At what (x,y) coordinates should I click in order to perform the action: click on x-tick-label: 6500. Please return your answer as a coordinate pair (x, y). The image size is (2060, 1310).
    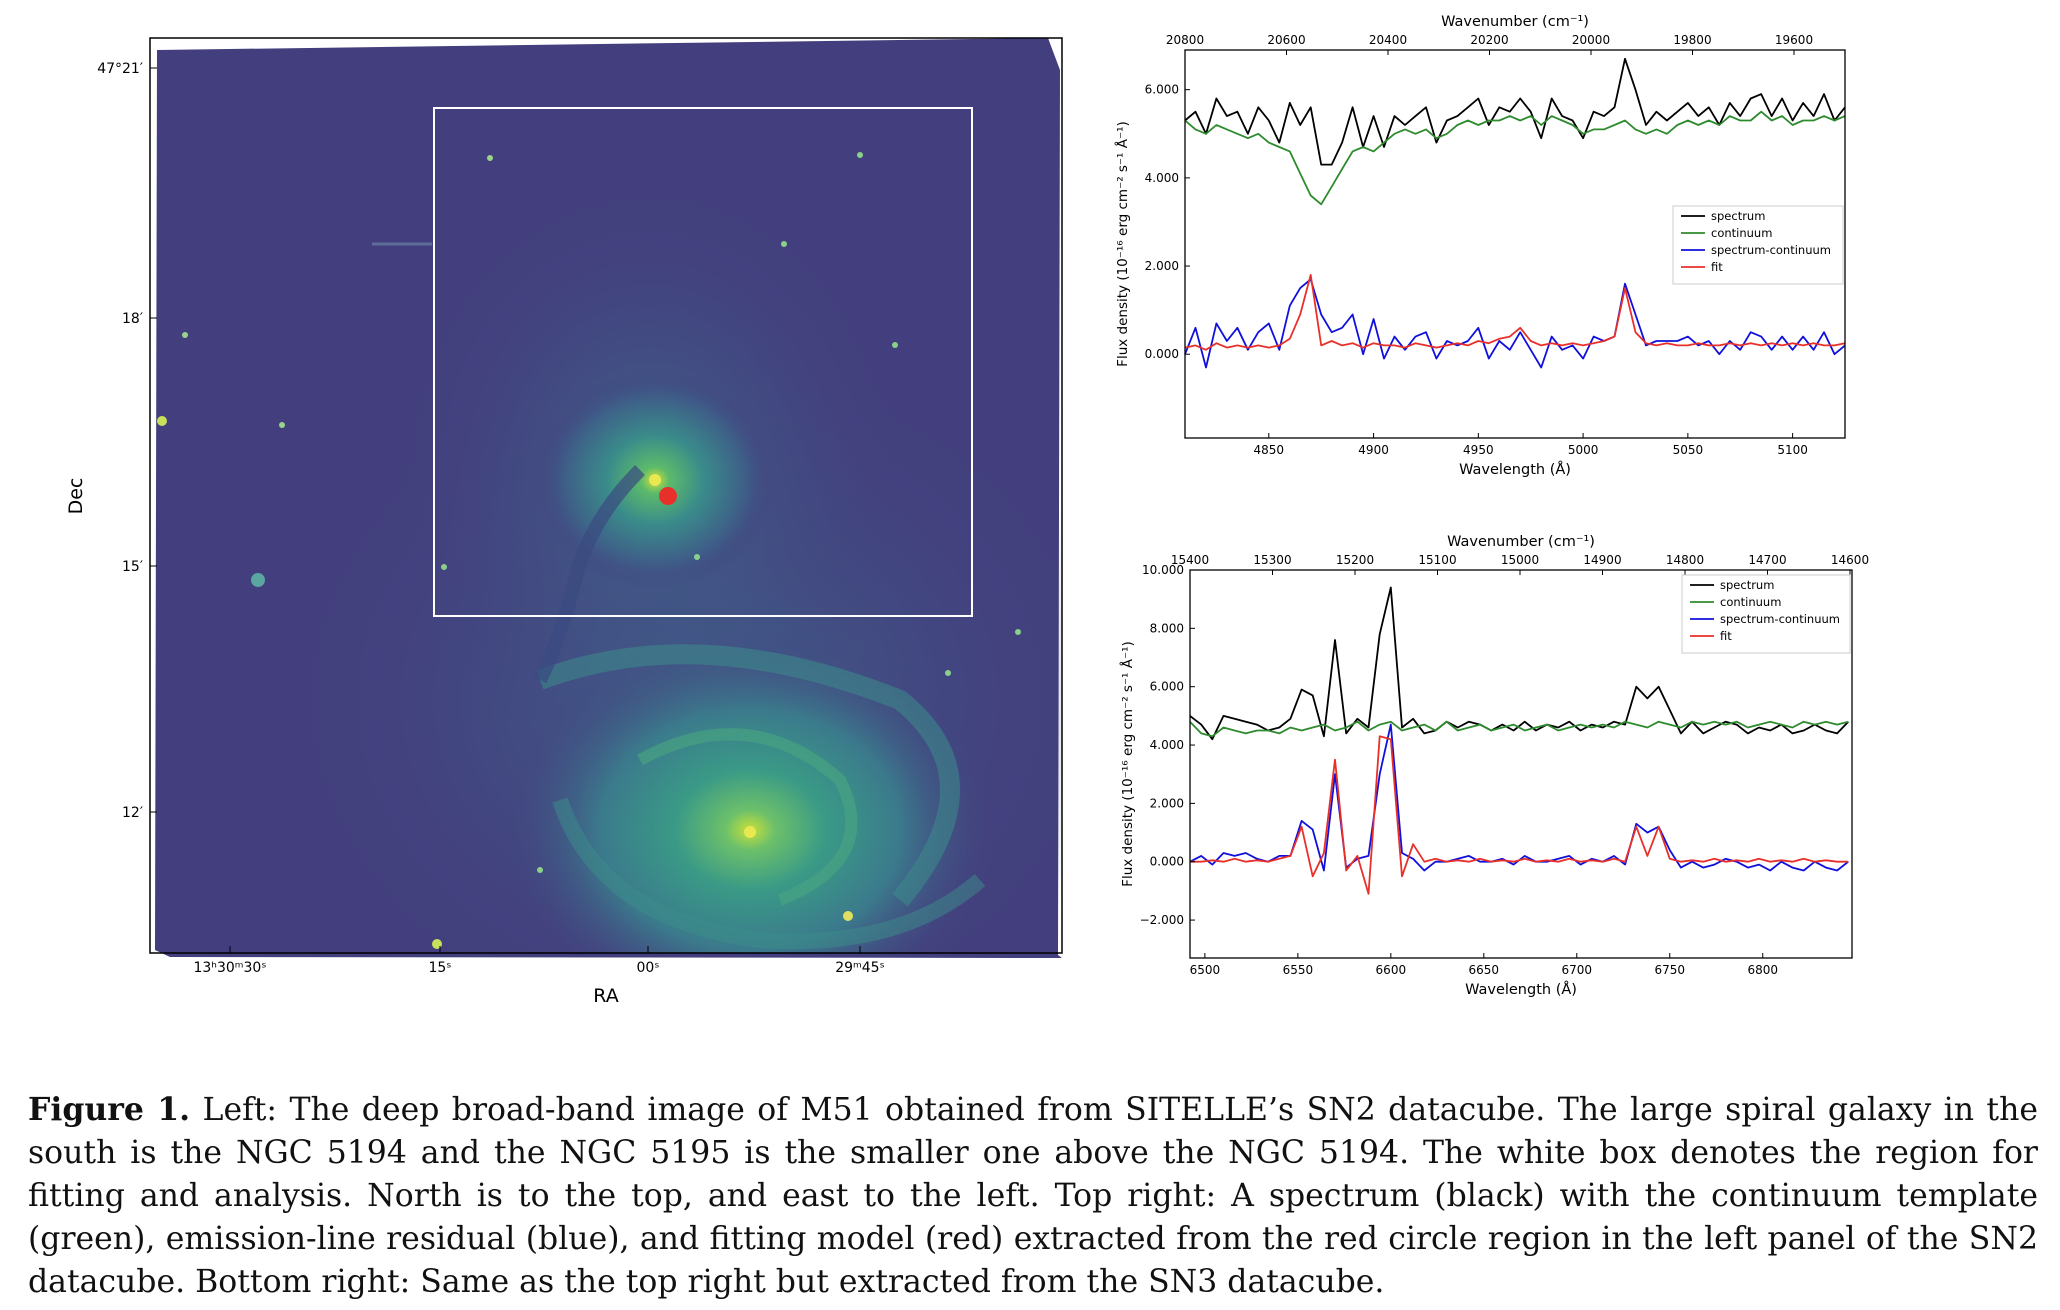
    Looking at the image, I should click on (1205, 970).